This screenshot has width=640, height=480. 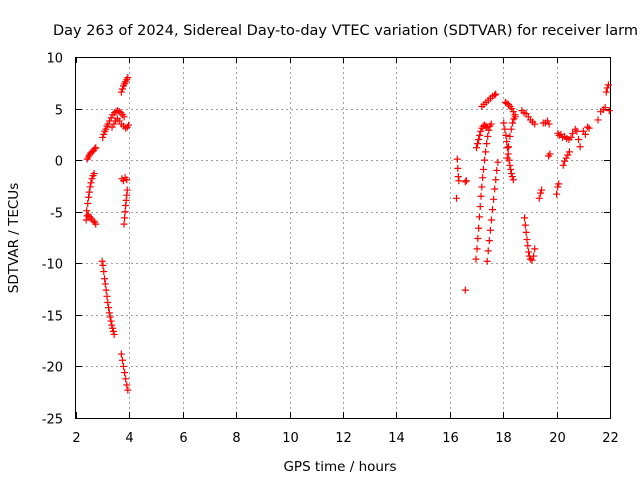 I want to click on x-tick-label: 18, so click(x=503, y=438).